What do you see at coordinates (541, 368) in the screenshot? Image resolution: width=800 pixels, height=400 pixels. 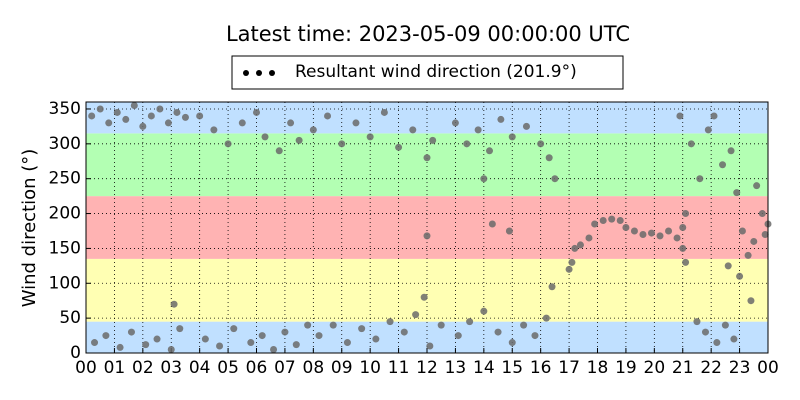 I see `x-tick-label: 16` at bounding box center [541, 368].